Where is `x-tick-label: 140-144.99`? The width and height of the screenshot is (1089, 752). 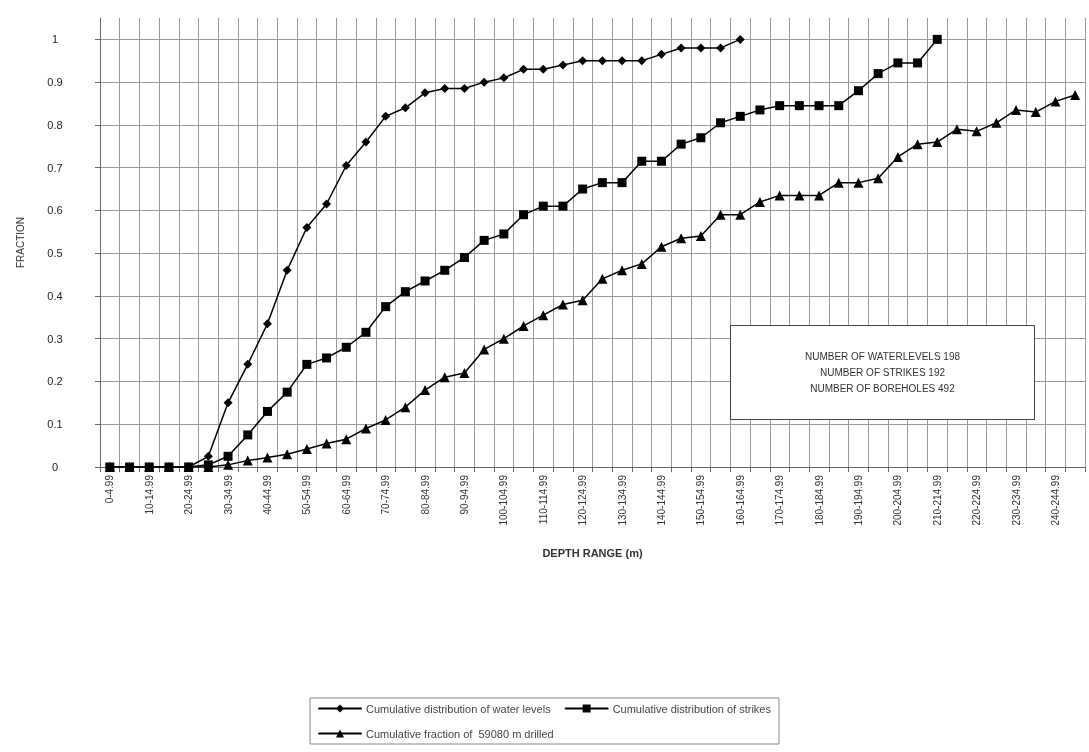
x-tick-label: 140-144.99 is located at coordinates (661, 500).